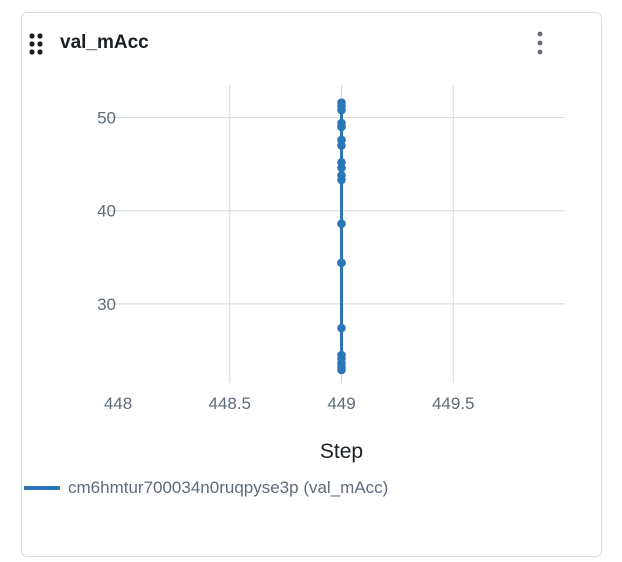 This screenshot has width=622, height=562. What do you see at coordinates (106, 211) in the screenshot?
I see `y-tick-label: 40` at bounding box center [106, 211].